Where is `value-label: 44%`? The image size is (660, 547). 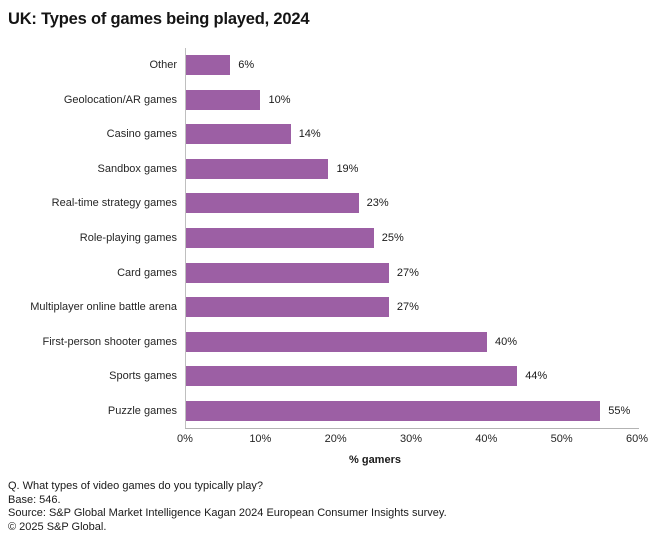
value-label: 44% is located at coordinates (536, 376).